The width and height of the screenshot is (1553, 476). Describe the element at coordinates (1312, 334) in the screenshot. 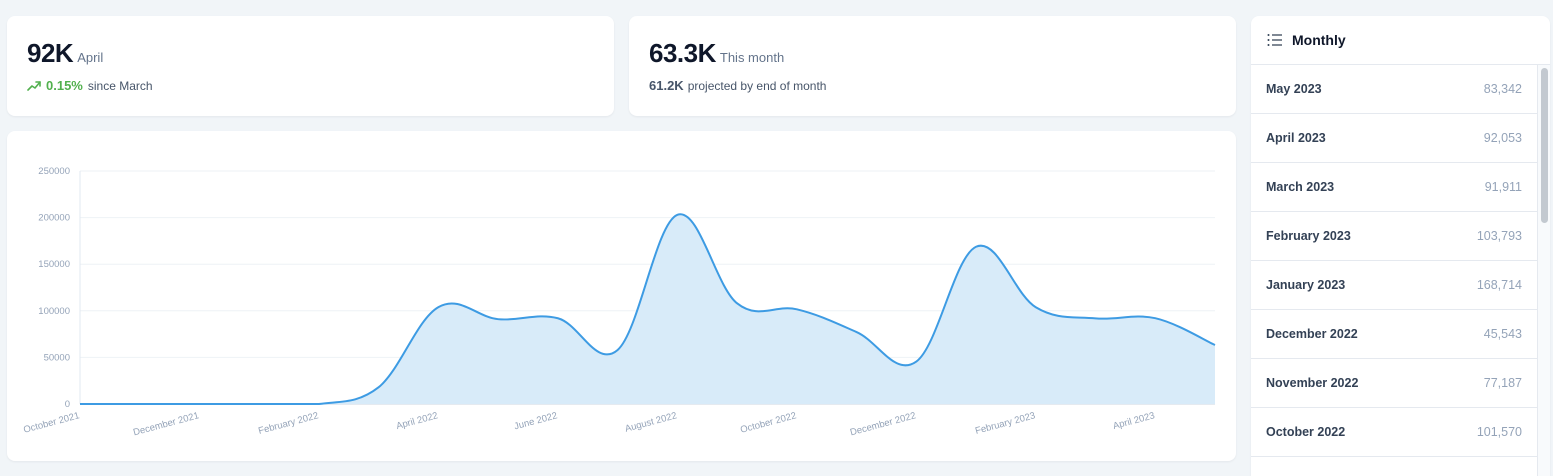

I see `month-label: December 2022` at that location.